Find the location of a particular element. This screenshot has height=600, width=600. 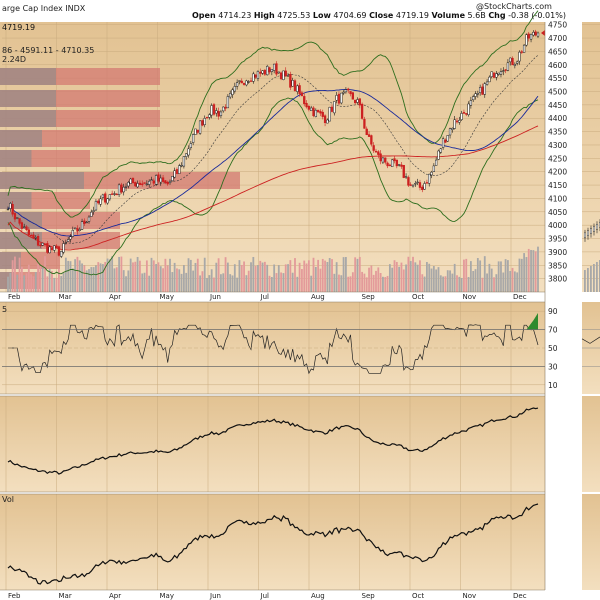

side-cum-panel-bg is located at coordinates (591, 444).